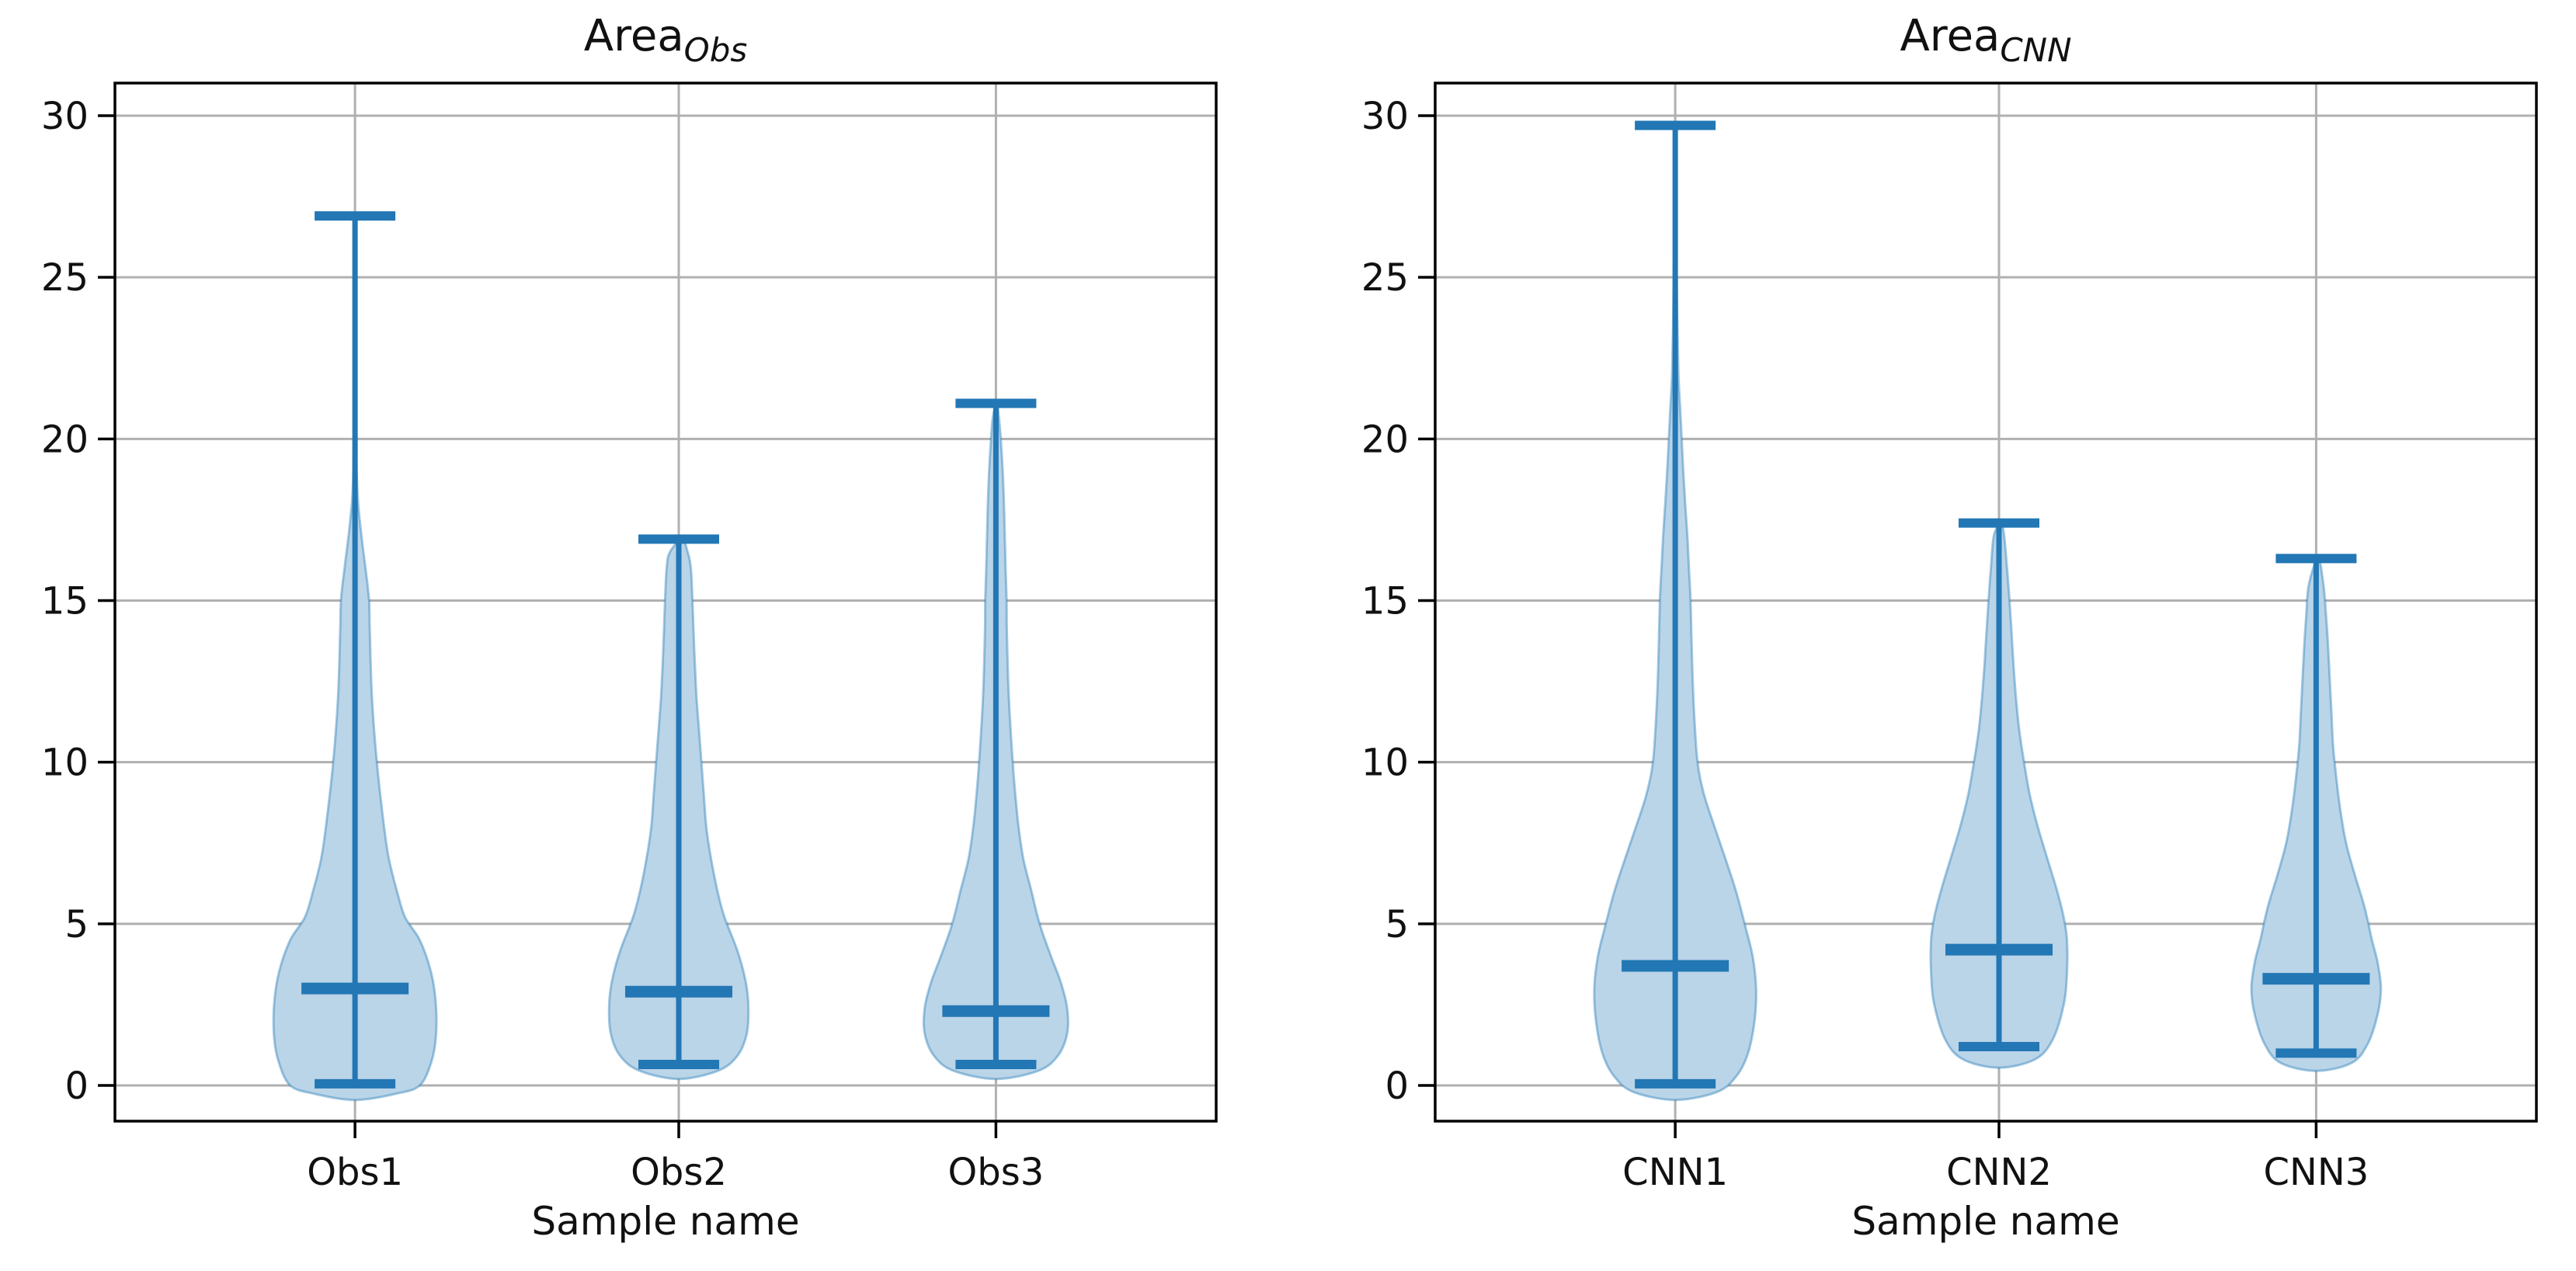 The width and height of the screenshot is (2576, 1271). I want to click on panel-title-cnn-subscript: CNN, so click(2036, 50).